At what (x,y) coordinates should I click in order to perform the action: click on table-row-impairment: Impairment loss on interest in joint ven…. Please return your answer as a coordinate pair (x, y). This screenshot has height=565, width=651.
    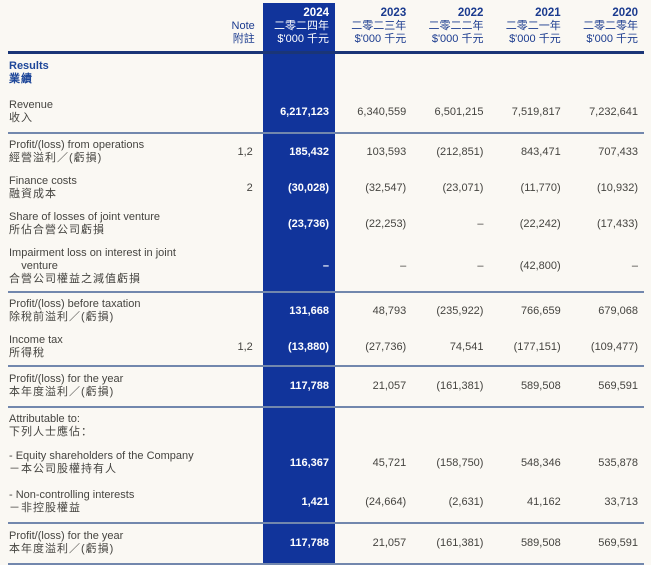
    Looking at the image, I should click on (326, 267).